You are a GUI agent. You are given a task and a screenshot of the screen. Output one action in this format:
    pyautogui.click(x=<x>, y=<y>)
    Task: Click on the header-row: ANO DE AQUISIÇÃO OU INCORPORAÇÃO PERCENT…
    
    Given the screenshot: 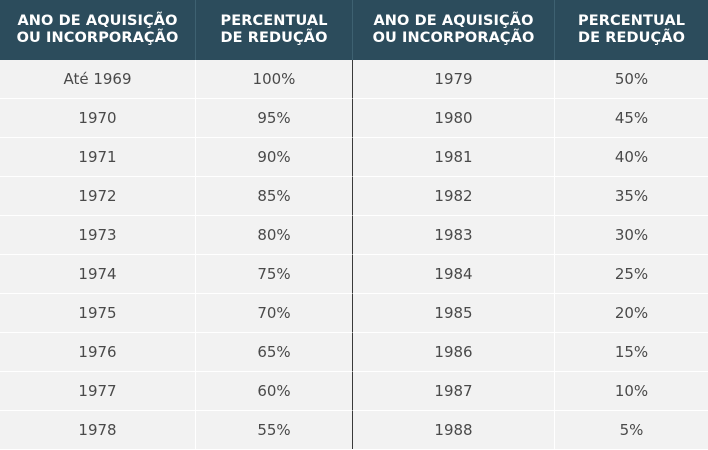 What is the action you would take?
    pyautogui.click(x=354, y=30)
    